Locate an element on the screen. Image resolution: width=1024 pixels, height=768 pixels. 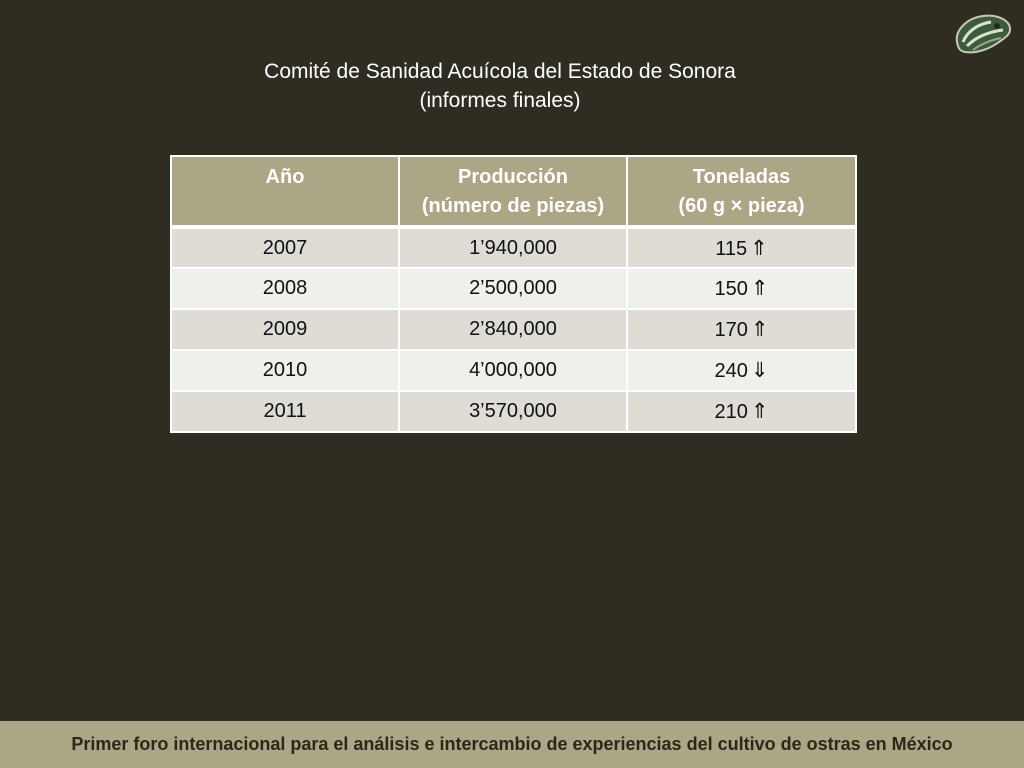
tons-value: 210 is located at coordinates (731, 412).